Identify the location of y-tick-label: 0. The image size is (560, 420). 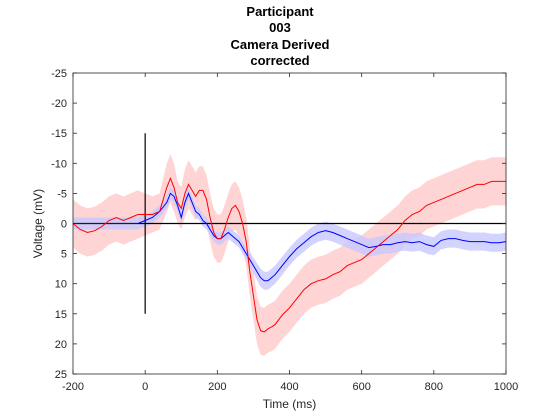
(64, 225).